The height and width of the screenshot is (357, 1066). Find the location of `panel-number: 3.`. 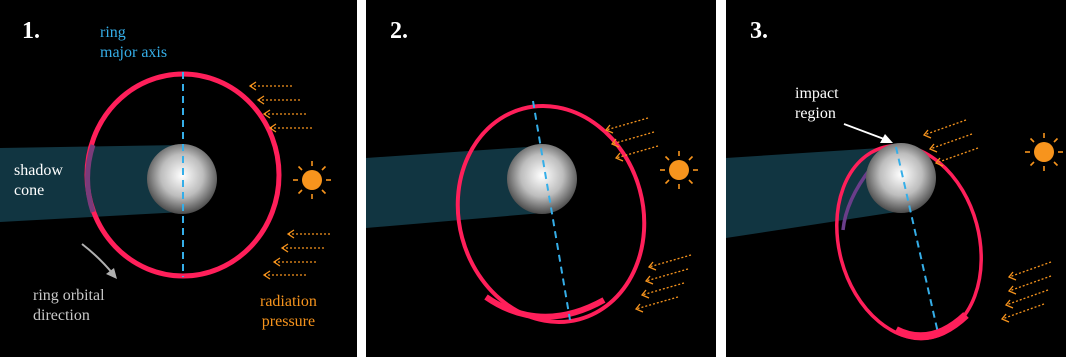

panel-number: 3. is located at coordinates (759, 31).